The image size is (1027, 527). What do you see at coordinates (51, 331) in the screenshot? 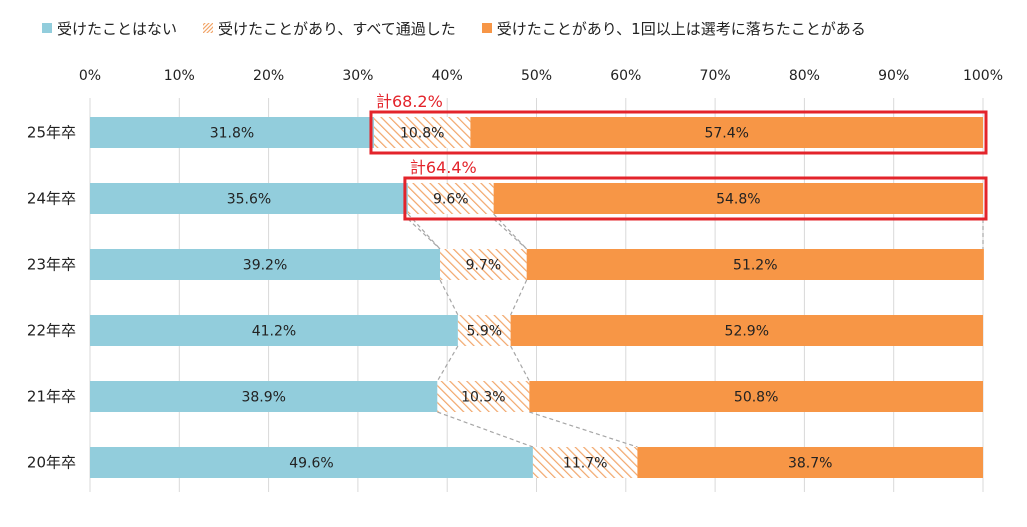
I see `category-label: 22年卒` at bounding box center [51, 331].